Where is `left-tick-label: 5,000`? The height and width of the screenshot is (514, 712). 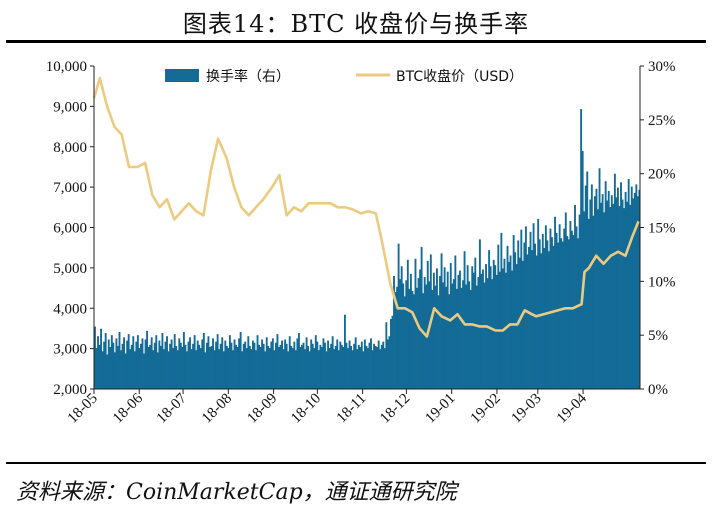
left-tick-label: 5,000 is located at coordinates (70, 269).